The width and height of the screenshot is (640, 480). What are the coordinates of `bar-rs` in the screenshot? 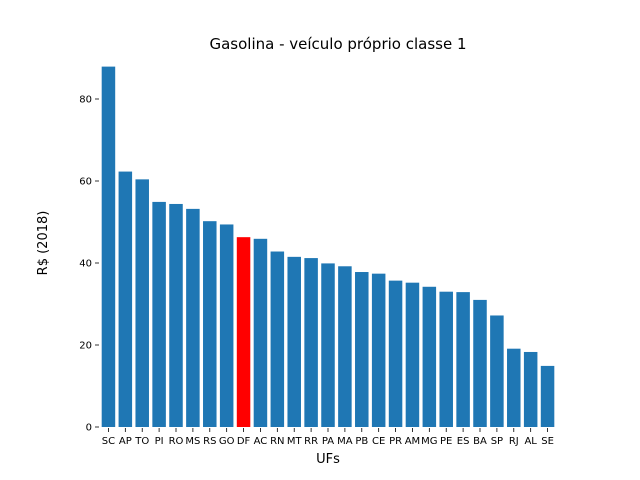 It's located at (210, 324).